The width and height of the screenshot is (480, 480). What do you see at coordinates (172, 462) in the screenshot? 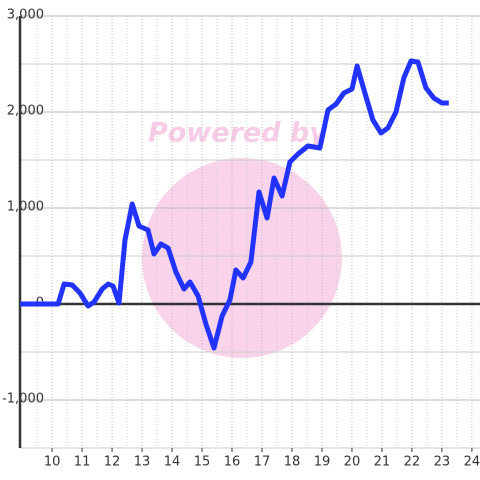
I see `x-tick-label: 14` at bounding box center [172, 462].